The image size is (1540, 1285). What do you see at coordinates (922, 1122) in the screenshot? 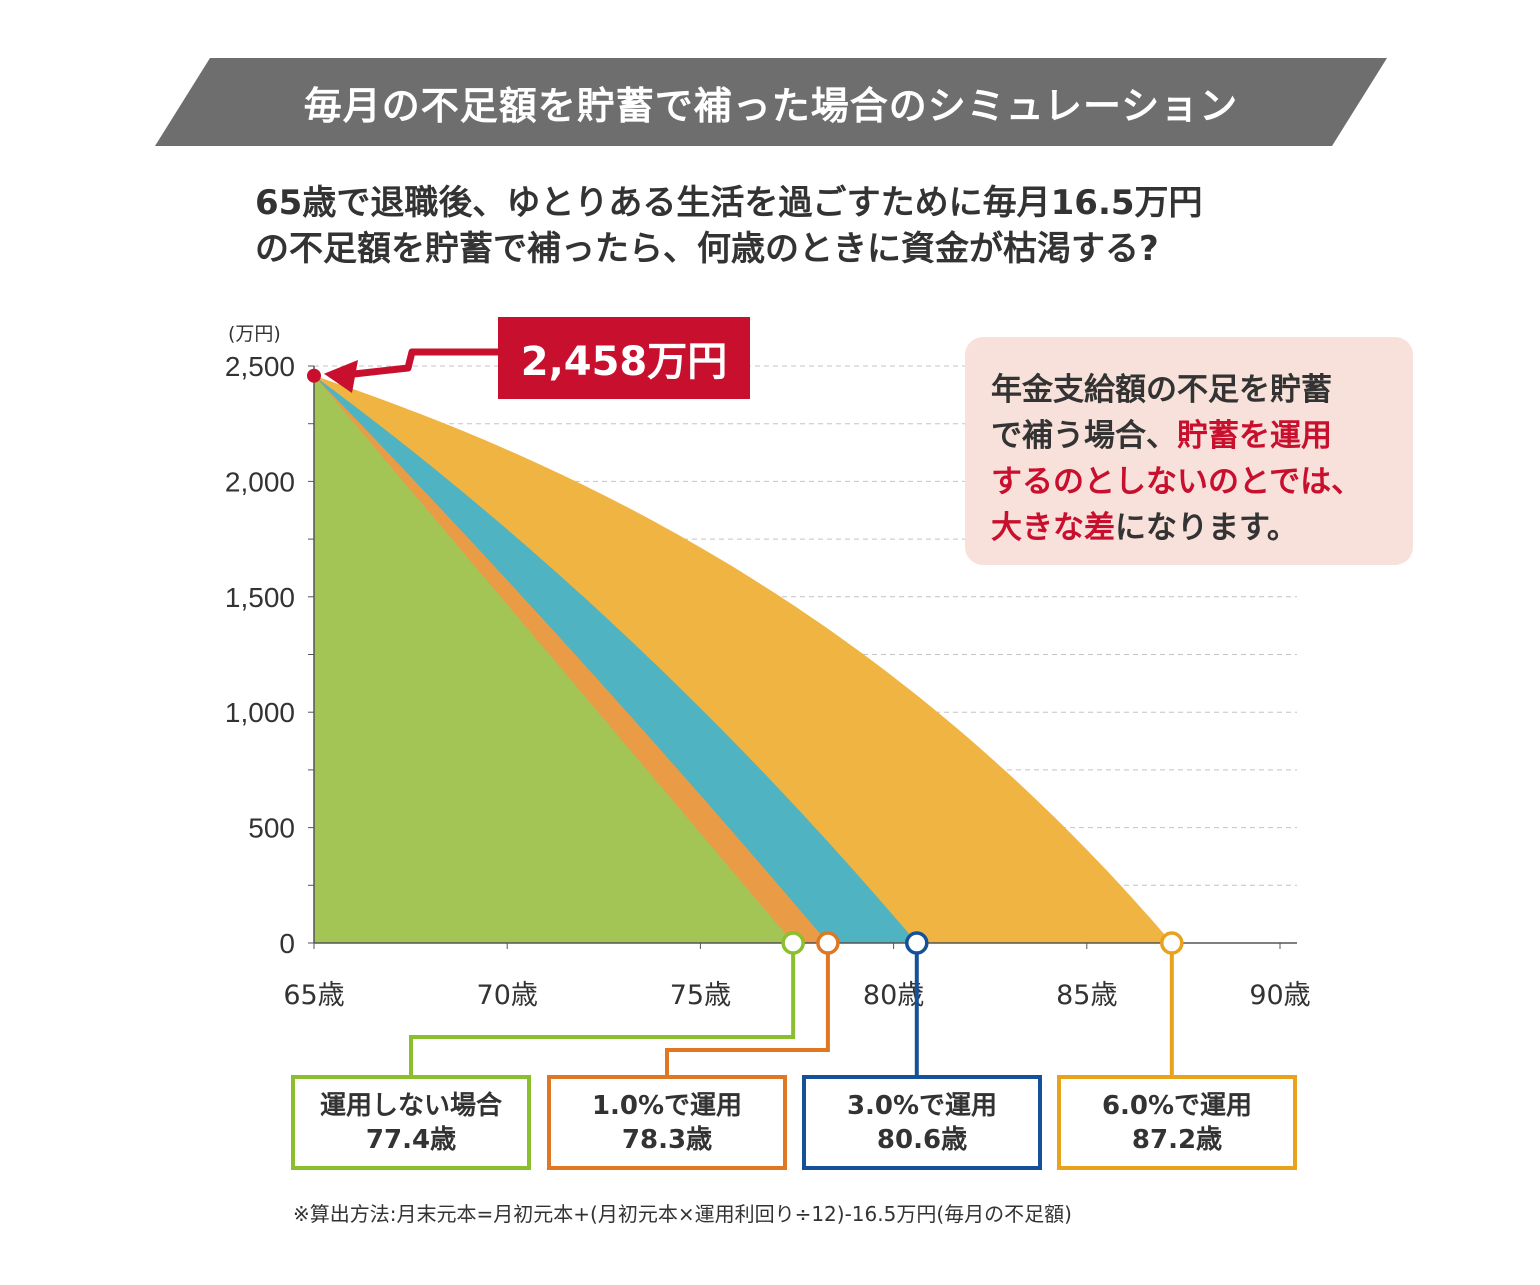
I see `scenario-box-3pct: 3.0%で運用 80.6歳` at bounding box center [922, 1122].